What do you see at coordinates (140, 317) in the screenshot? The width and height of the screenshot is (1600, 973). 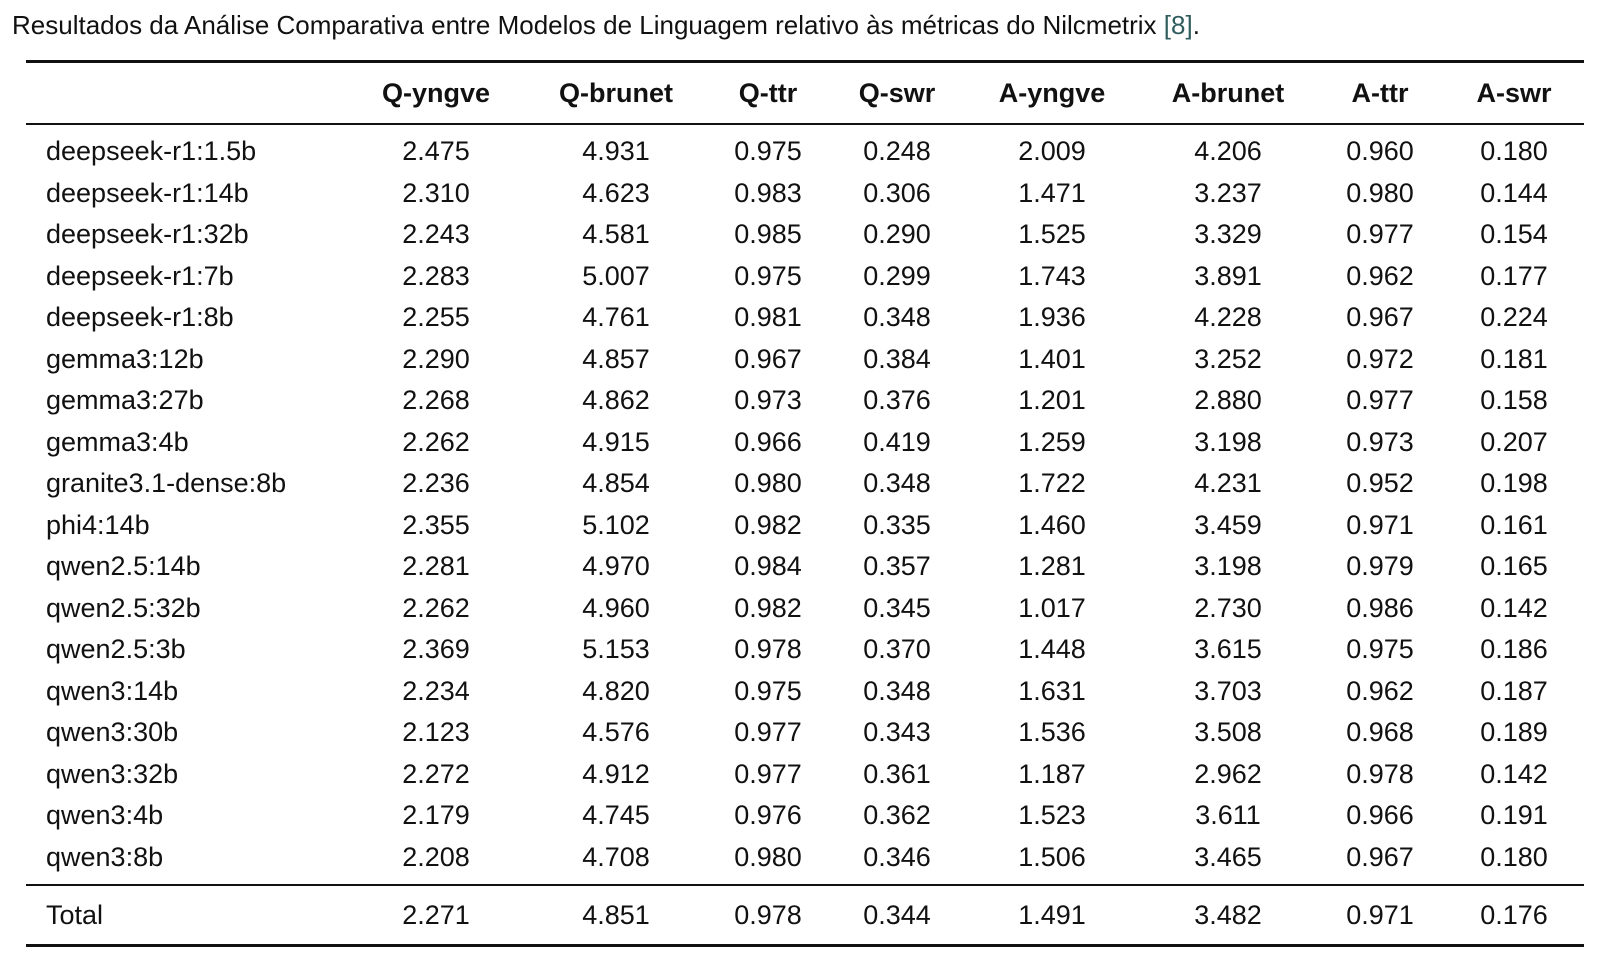 I see `model-name-cell: deepseek-r1:8b` at bounding box center [140, 317].